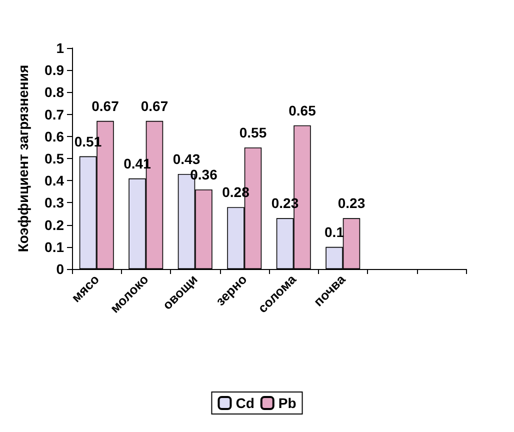 This screenshot has height=432, width=514. What do you see at coordinates (54, 246) in the screenshot?
I see `y-tick-label: 0.1` at bounding box center [54, 246].